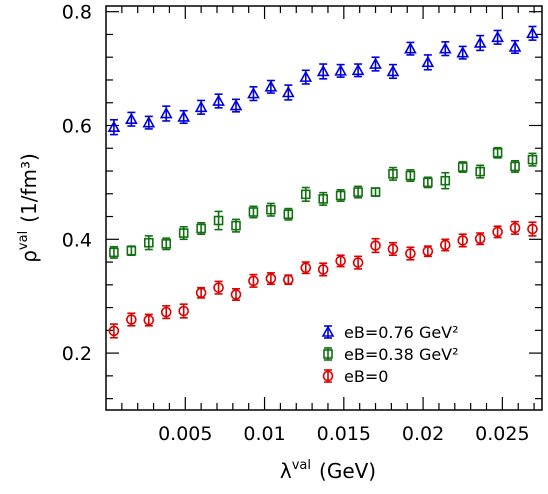 The width and height of the screenshot is (548, 494). Describe the element at coordinates (344, 434) in the screenshot. I see `x-tick-label: 0.015` at that location.